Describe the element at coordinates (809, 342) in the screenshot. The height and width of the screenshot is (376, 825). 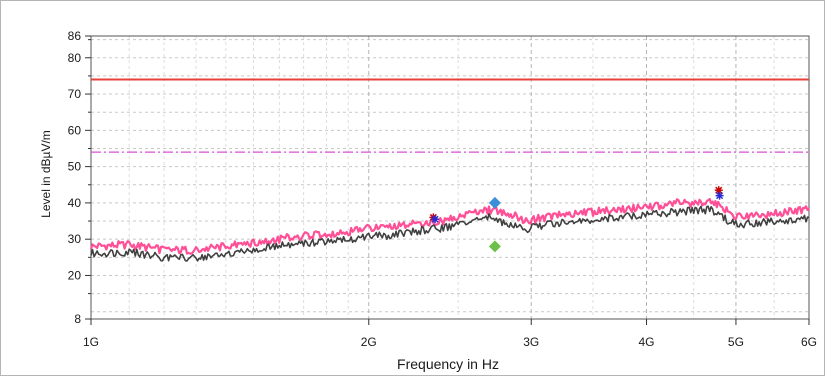
I see `x-tick-label: 6G` at that location.